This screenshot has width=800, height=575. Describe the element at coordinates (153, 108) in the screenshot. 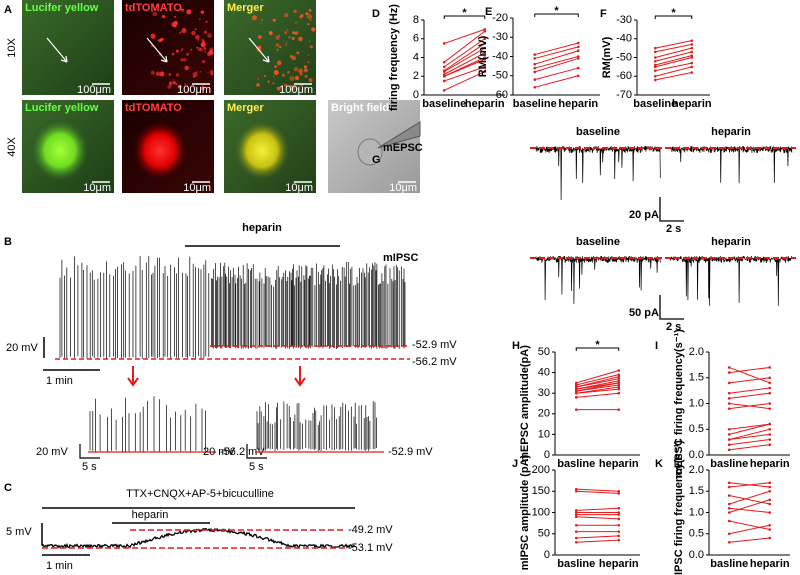

I see `image-title: tdTOMATO` at that location.